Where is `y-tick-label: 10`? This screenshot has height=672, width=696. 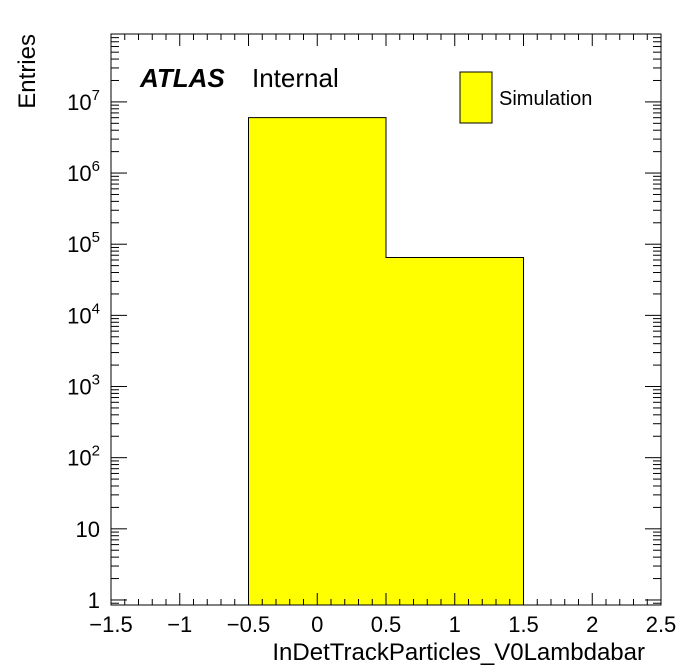
y-tick-label: 10 is located at coordinates (88, 529).